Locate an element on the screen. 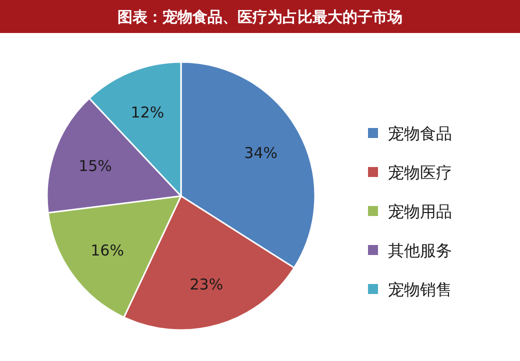 This screenshot has height=361, width=520. data-label: 16% is located at coordinates (107, 251).